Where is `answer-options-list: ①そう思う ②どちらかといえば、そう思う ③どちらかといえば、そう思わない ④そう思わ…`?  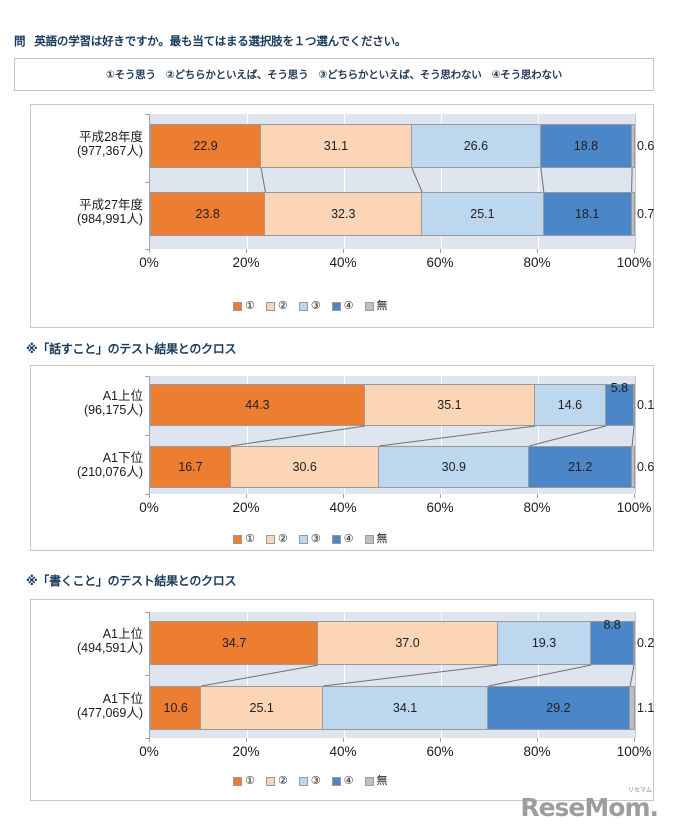
answer-options-list: ①そう思う ②どちらかといえば、そう思う ③どちらかといえば、そう思わない ④そう思わ… is located at coordinates (334, 74).